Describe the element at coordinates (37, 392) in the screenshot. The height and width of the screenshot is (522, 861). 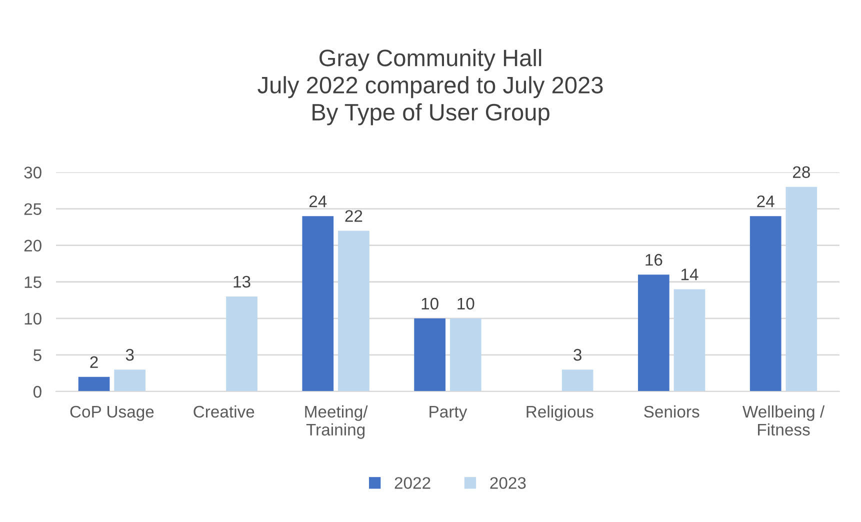
I see `y-tick-label: 0` at that location.